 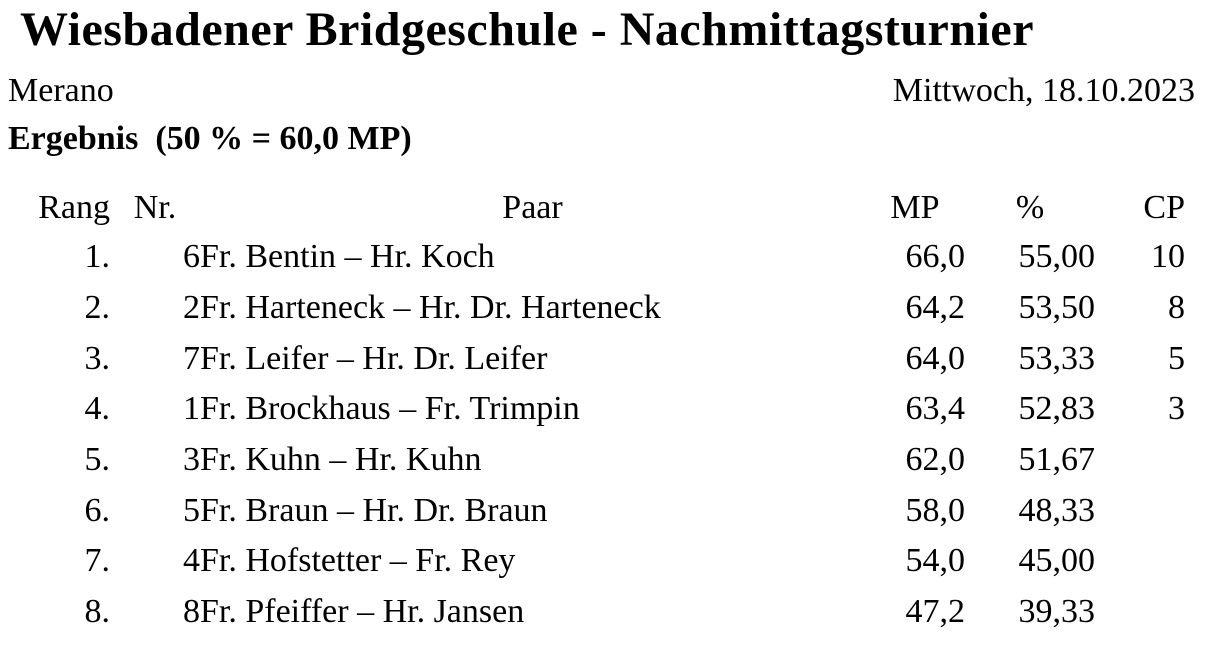 I want to click on number-cell: 8, so click(x=191, y=612).